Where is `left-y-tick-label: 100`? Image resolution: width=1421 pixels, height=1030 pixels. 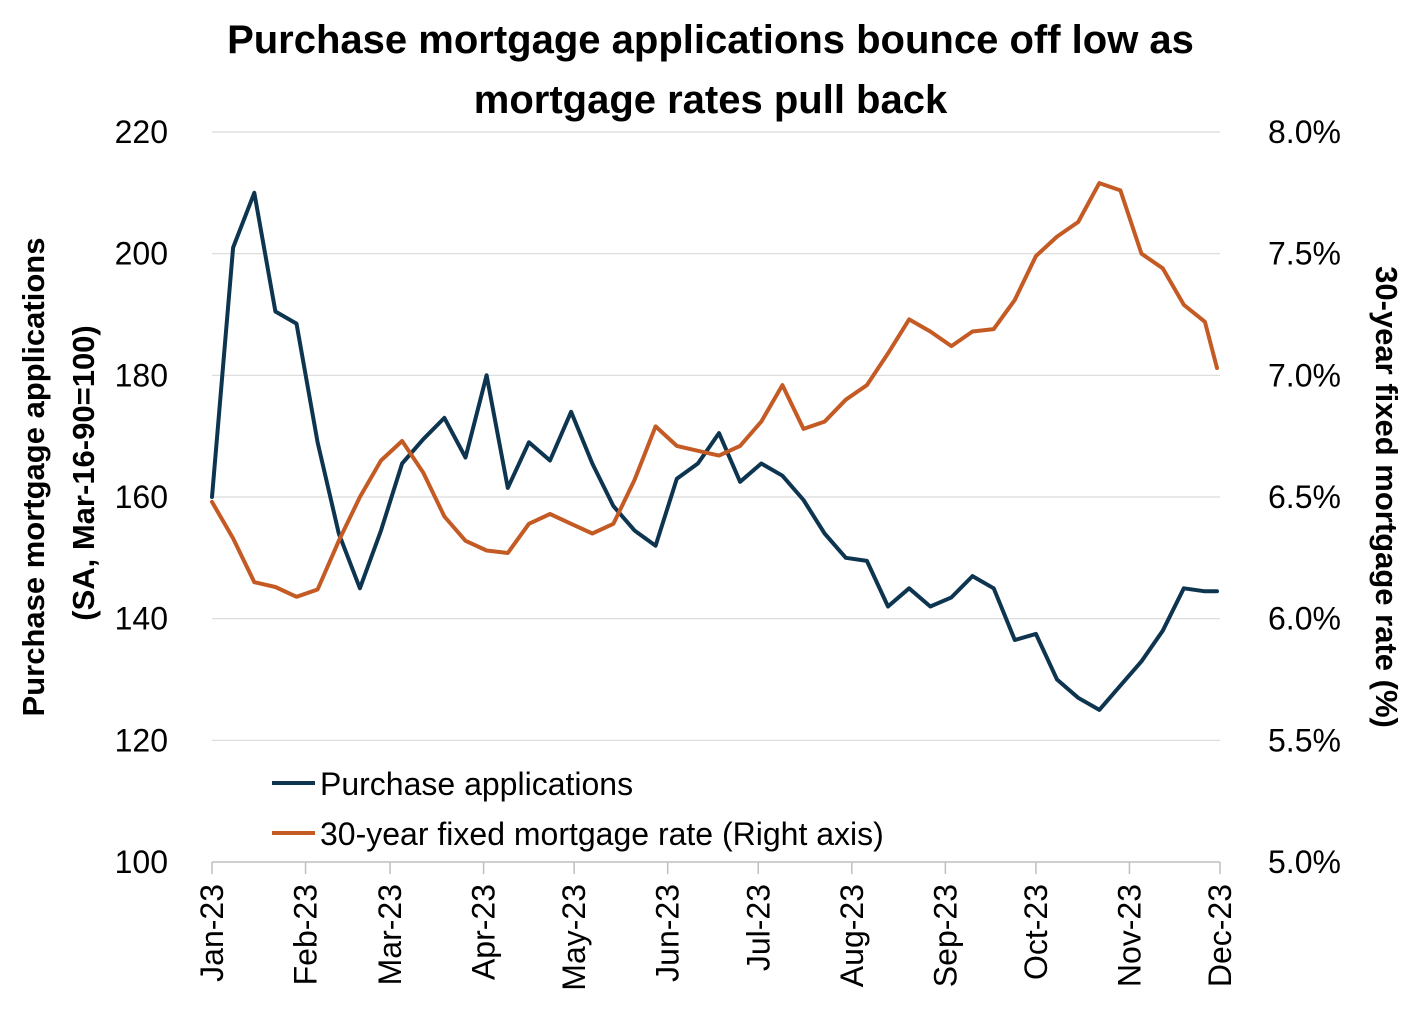
left-y-tick-label: 100 is located at coordinates (141, 862).